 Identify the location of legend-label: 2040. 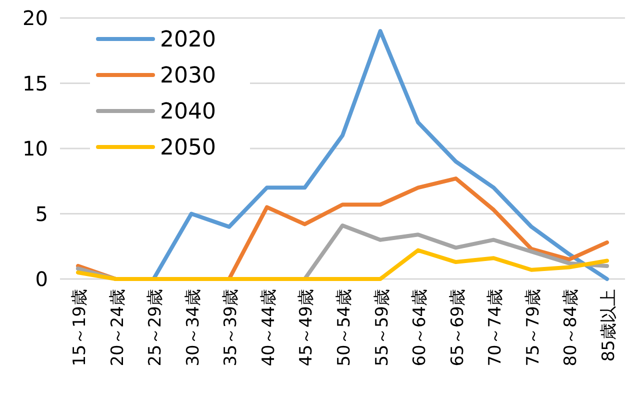
(188, 112).